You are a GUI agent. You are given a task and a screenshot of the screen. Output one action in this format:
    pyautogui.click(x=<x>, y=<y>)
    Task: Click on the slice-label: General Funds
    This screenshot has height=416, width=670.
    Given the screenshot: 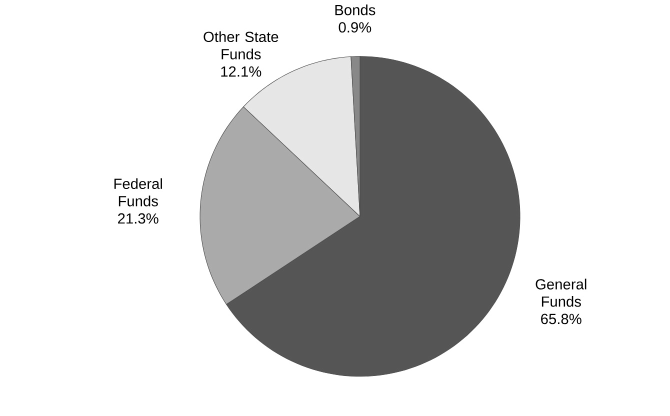 What is the action you would take?
    pyautogui.click(x=561, y=292)
    